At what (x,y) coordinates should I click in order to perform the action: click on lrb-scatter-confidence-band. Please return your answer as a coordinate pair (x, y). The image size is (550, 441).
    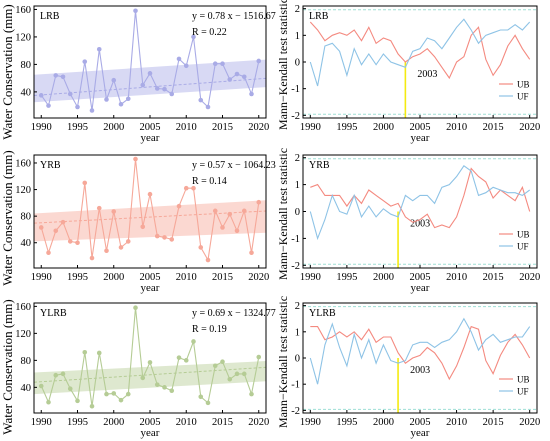
    Looking at the image, I should click on (150, 81).